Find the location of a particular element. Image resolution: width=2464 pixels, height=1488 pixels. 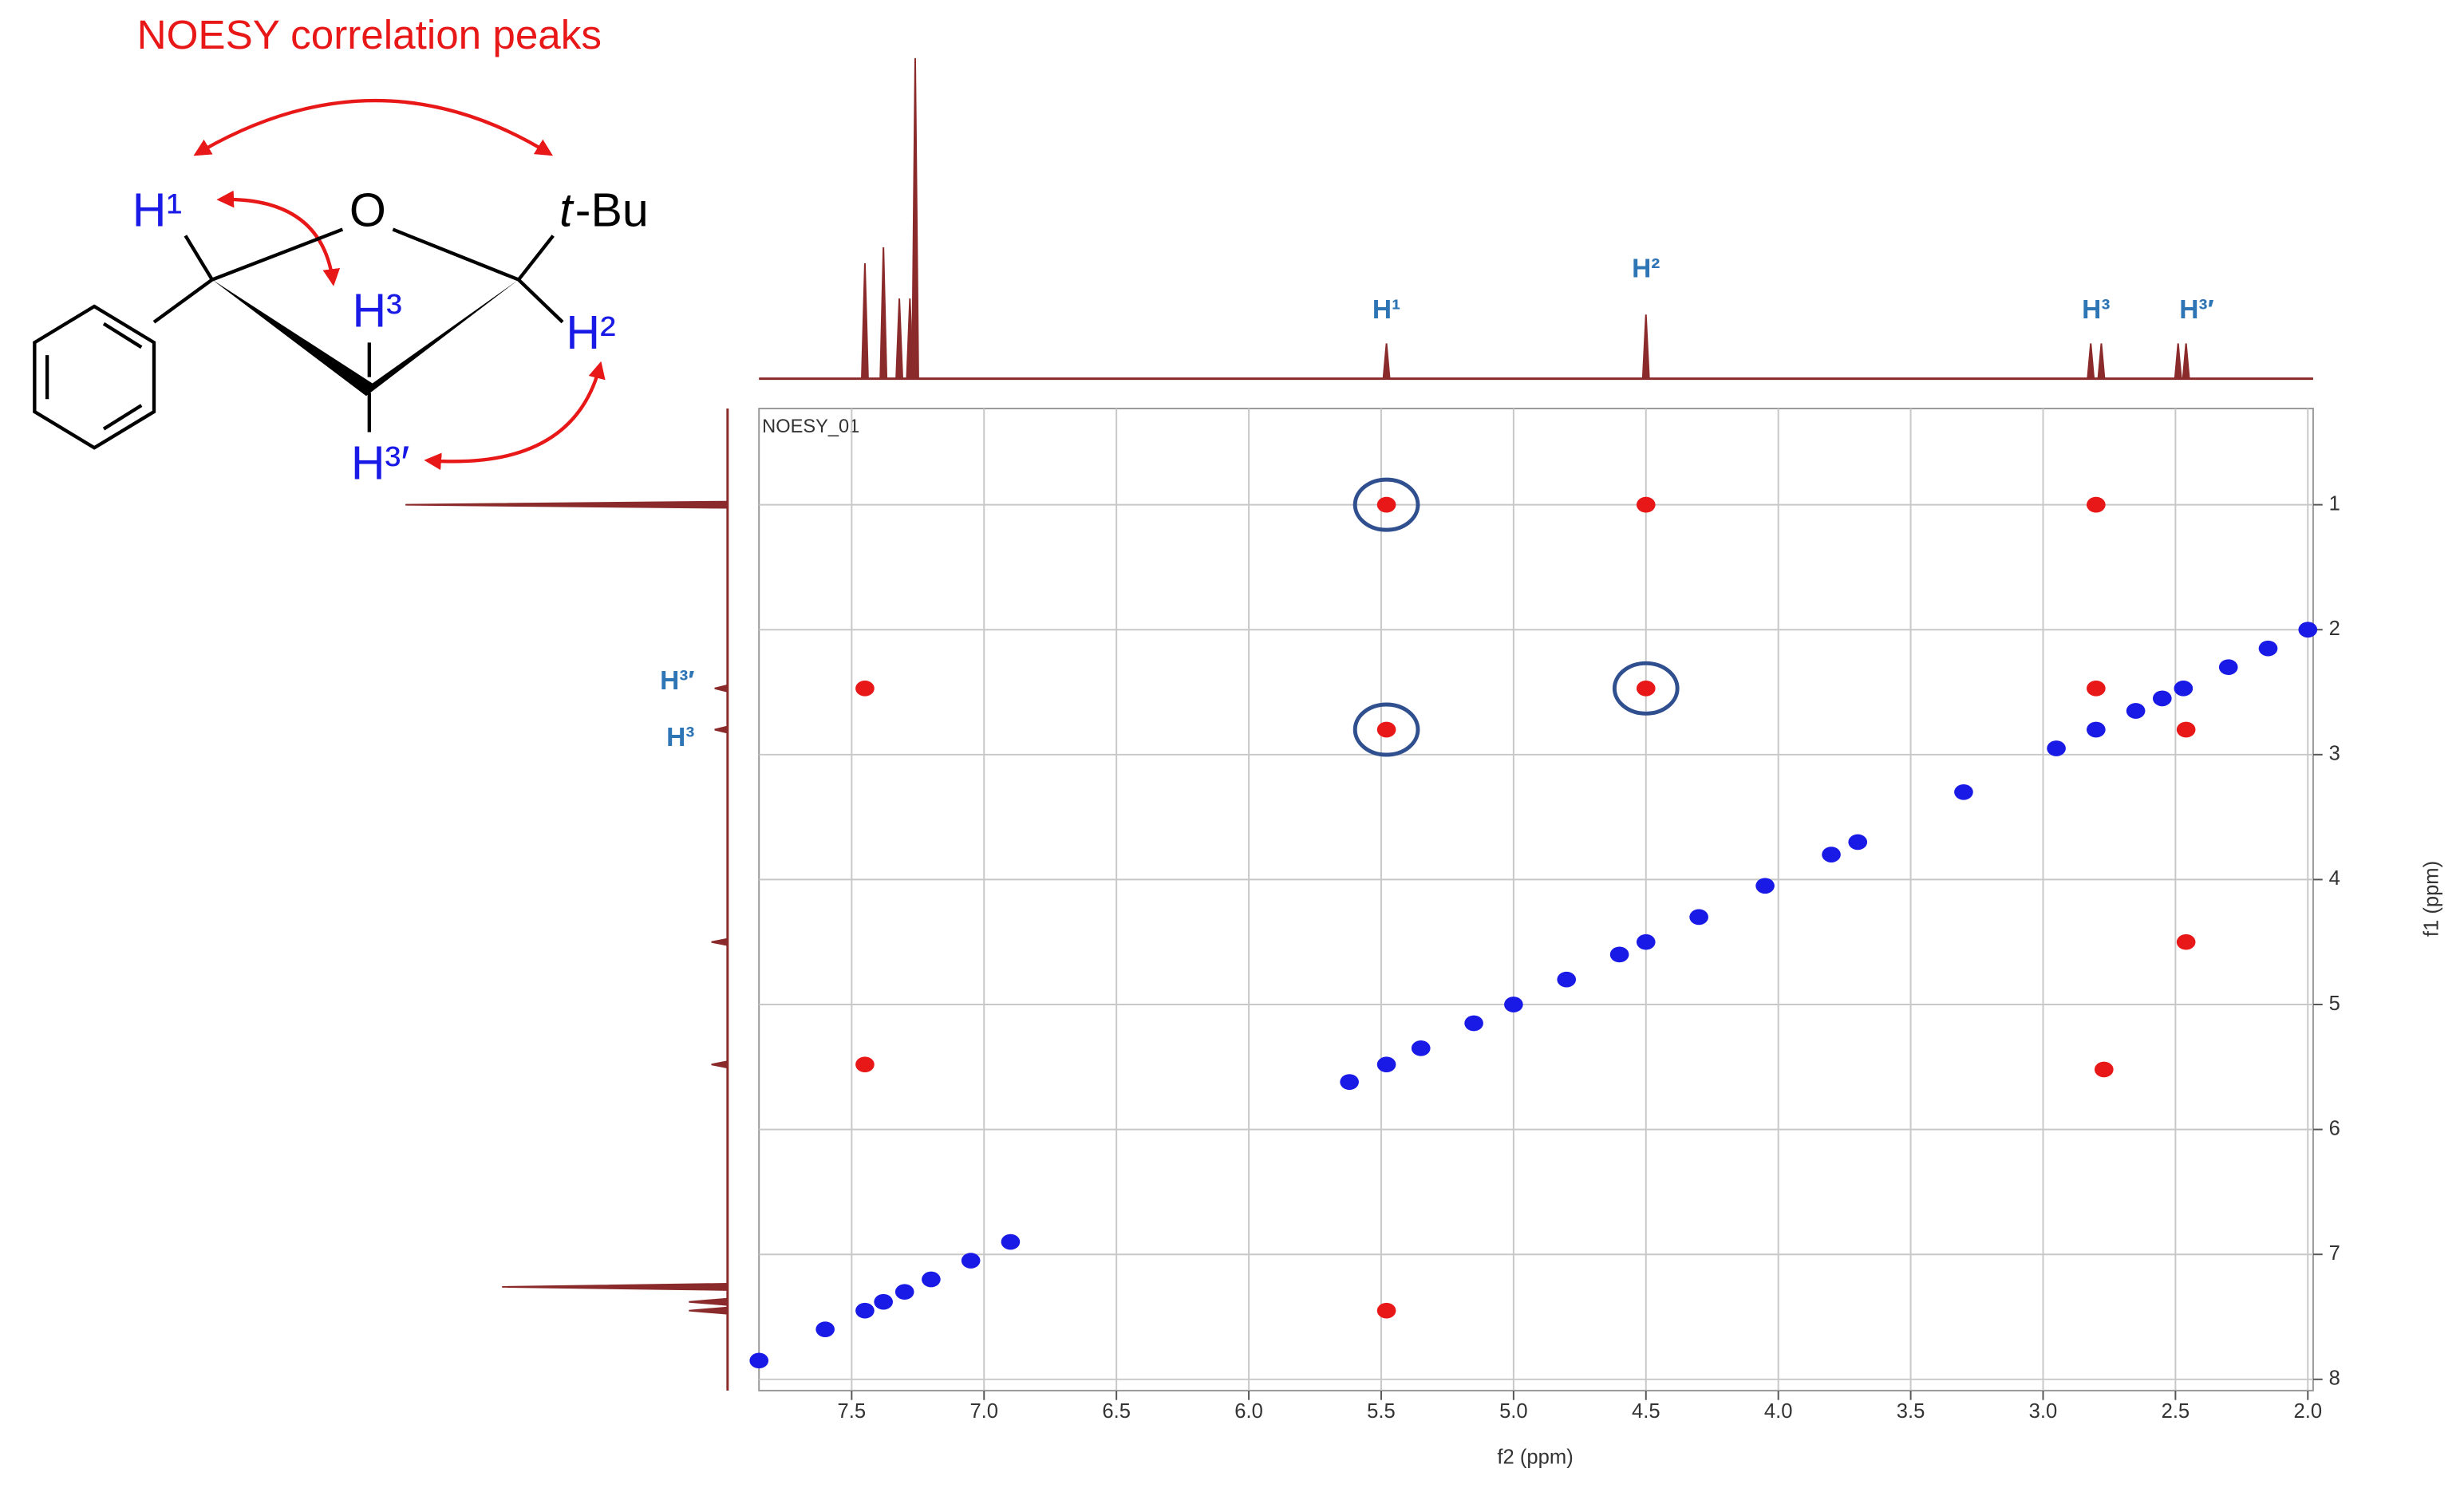

x-tick-label: 5.5 is located at coordinates (1381, 1411).